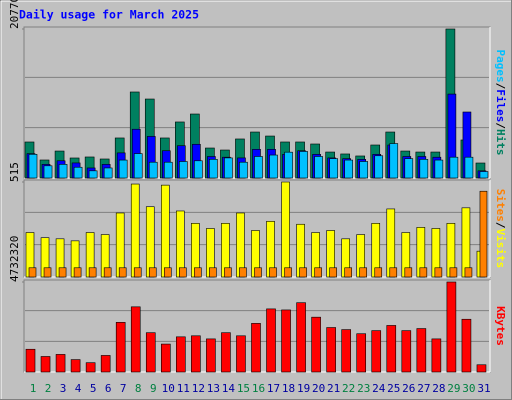  Describe the element at coordinates (423, 388) in the screenshot. I see `x-tick-label: 27` at that location.